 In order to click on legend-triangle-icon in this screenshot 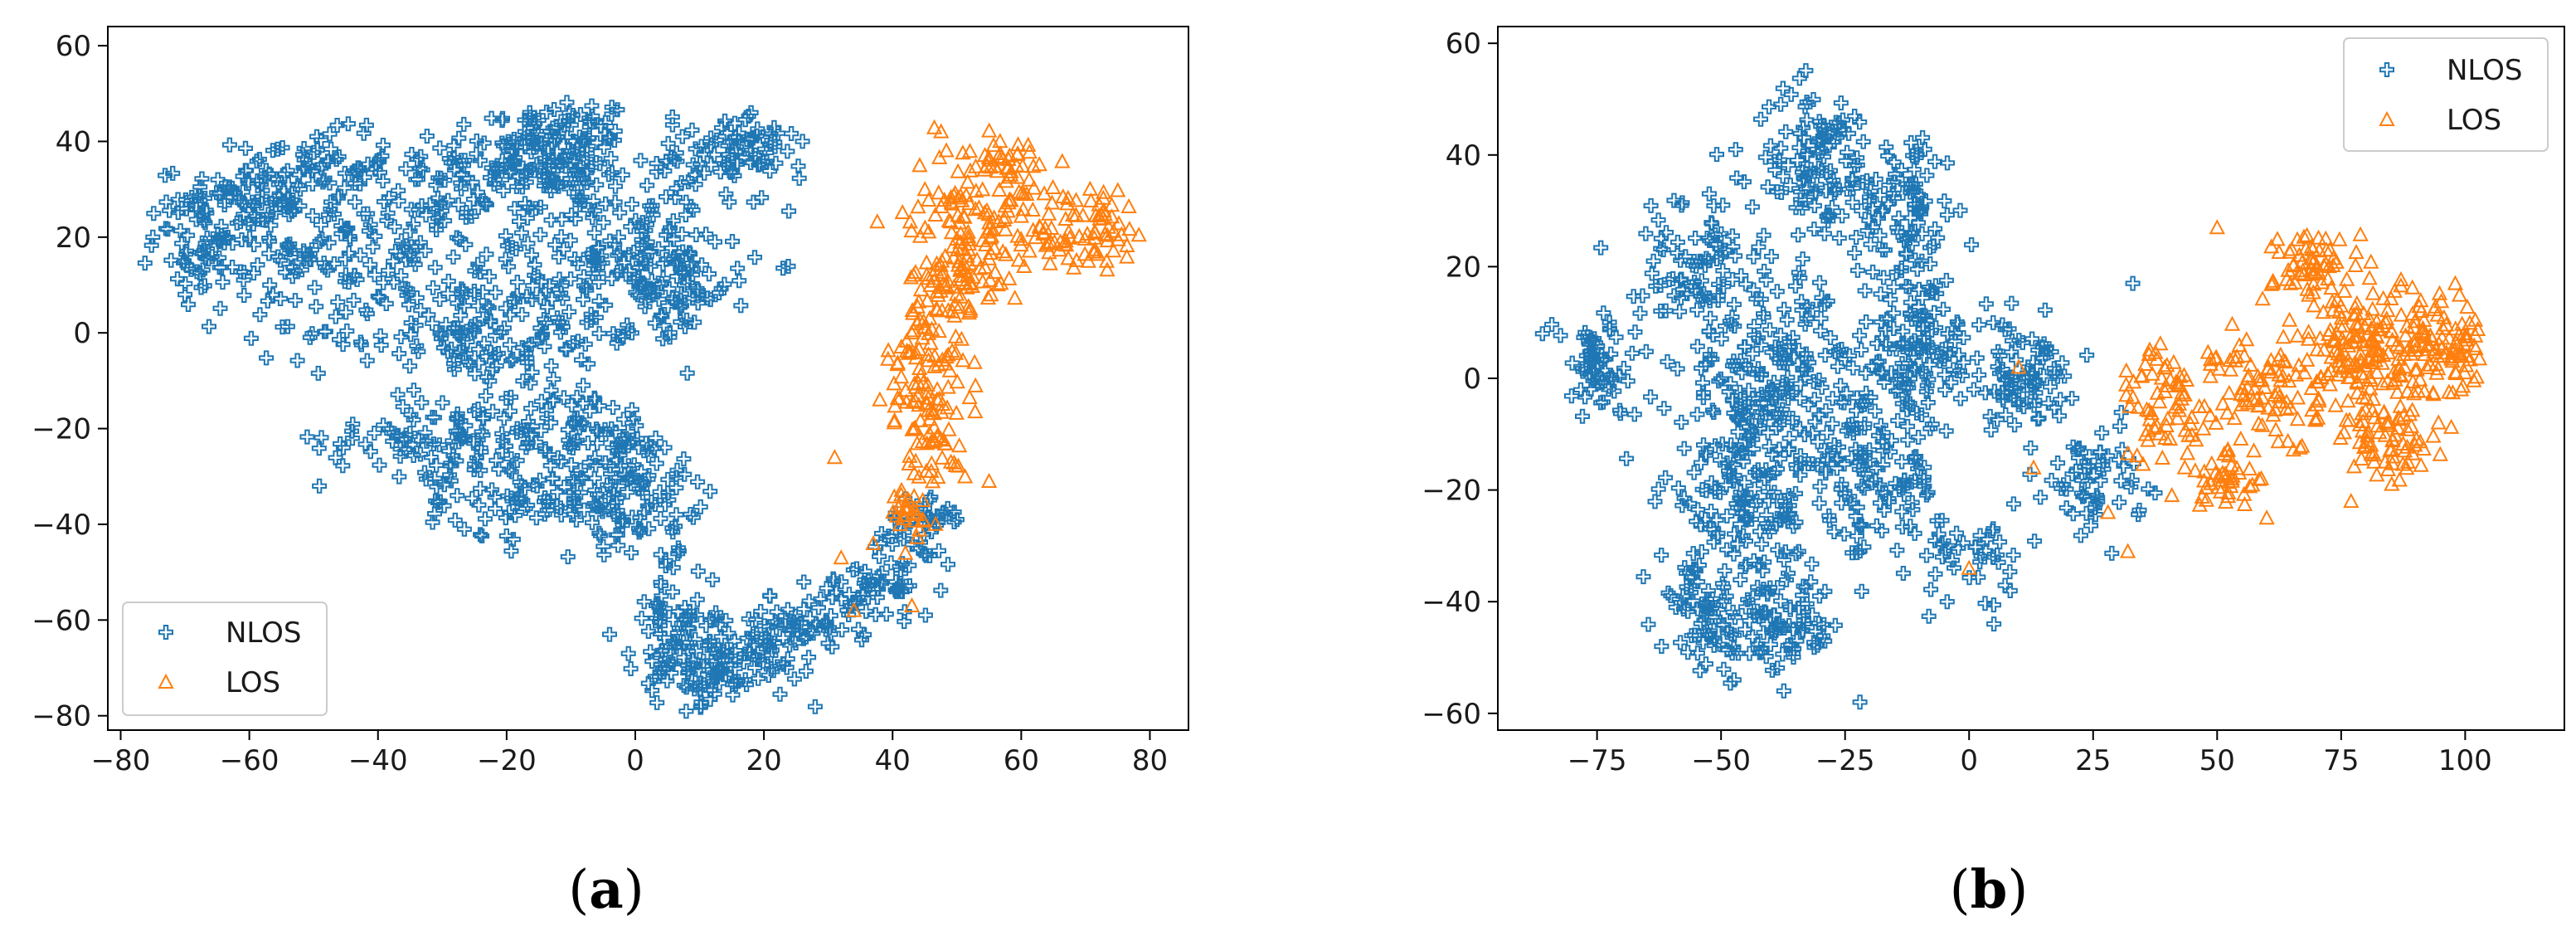, I will do `click(2387, 118)`.